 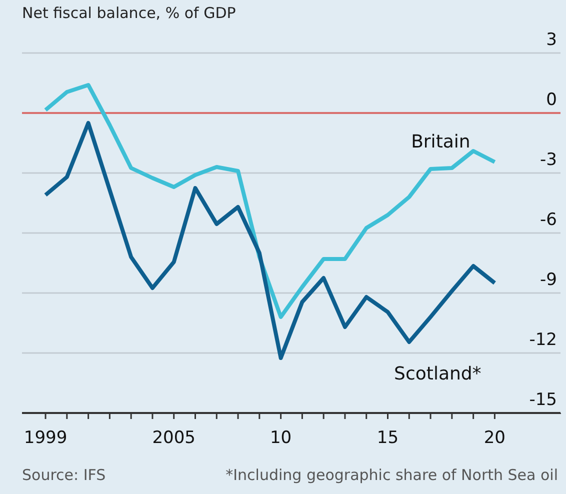 What do you see at coordinates (46, 438) in the screenshot?
I see `x-tick-label: 1999` at bounding box center [46, 438].